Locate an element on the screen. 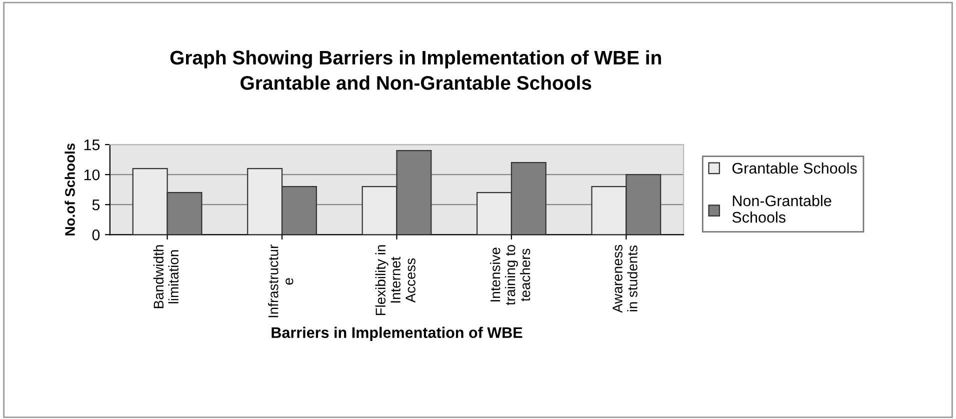 This screenshot has width=956, height=419. y-tick-label: 10 is located at coordinates (92, 174).